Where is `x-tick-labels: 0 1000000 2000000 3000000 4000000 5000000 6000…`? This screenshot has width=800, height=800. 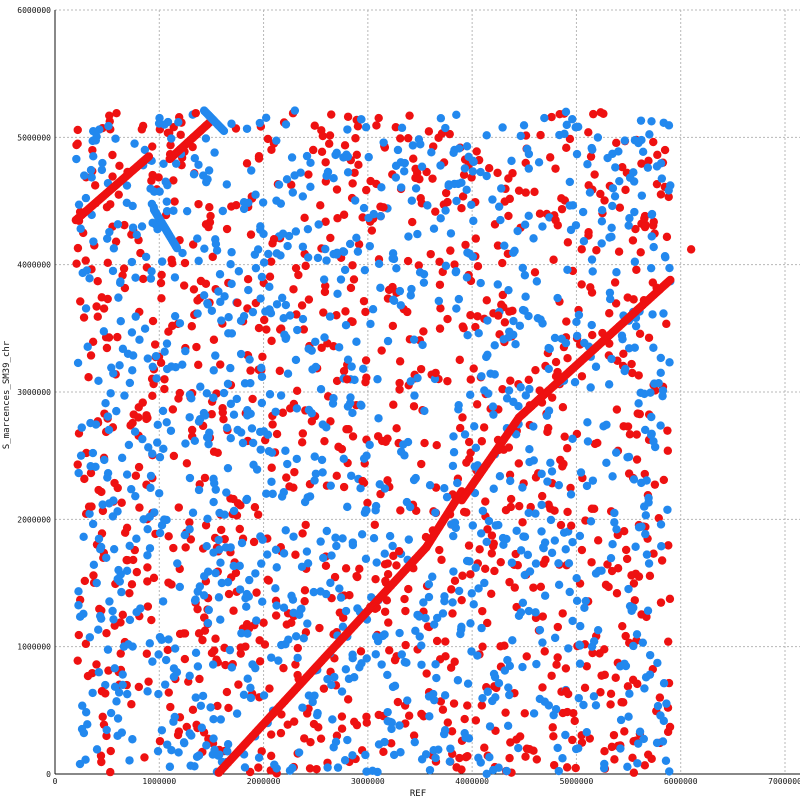
x-tick-labels: 0 1000000 2000000 3000000 4000000 5000000 6000… is located at coordinates (426, 781).